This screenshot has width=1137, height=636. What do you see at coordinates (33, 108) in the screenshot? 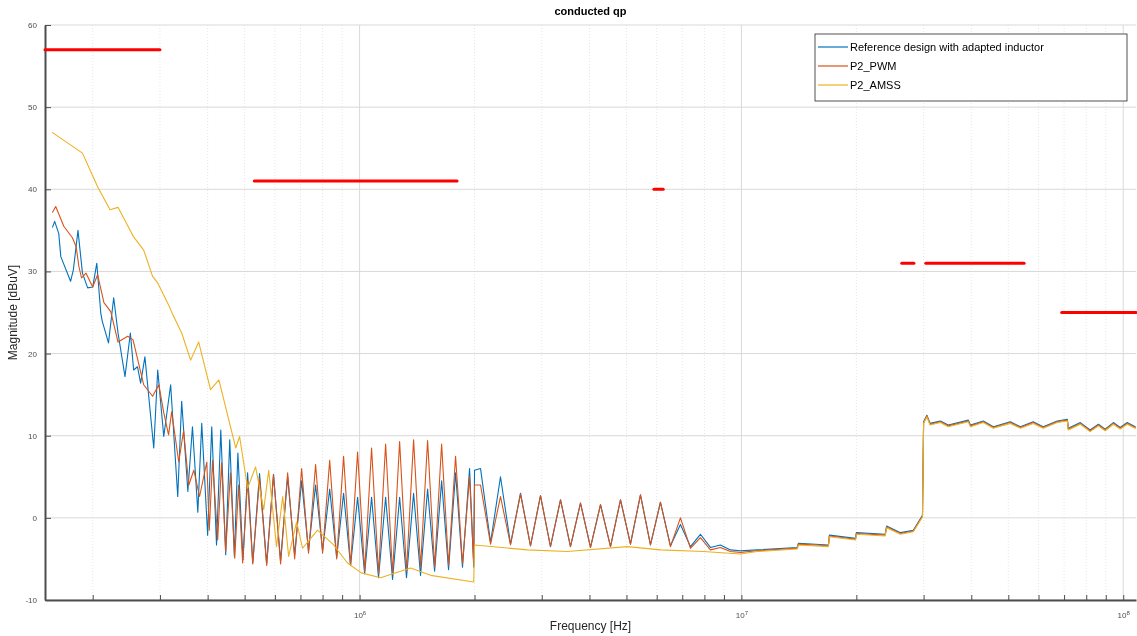
I see `y-tick-label: 50` at bounding box center [33, 108].